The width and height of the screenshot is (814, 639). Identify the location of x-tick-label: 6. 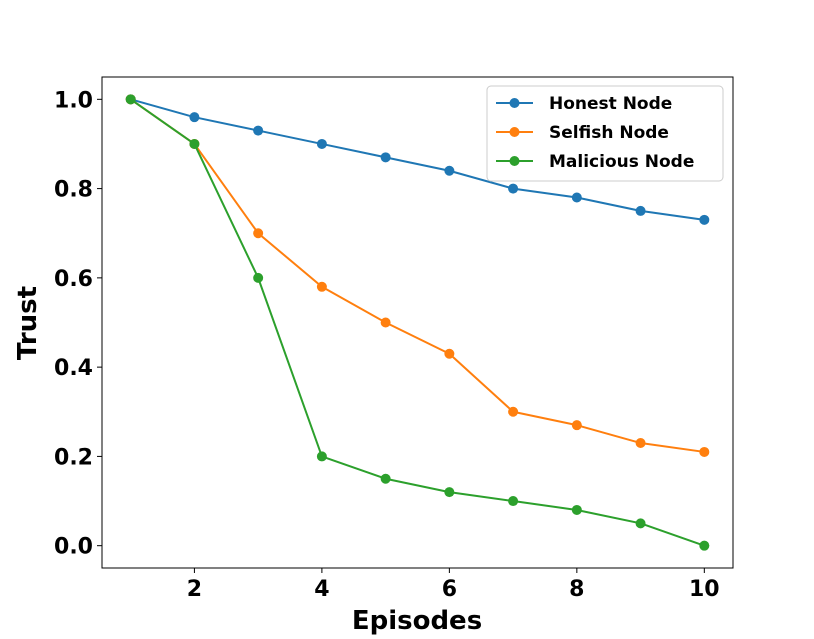
(449, 589).